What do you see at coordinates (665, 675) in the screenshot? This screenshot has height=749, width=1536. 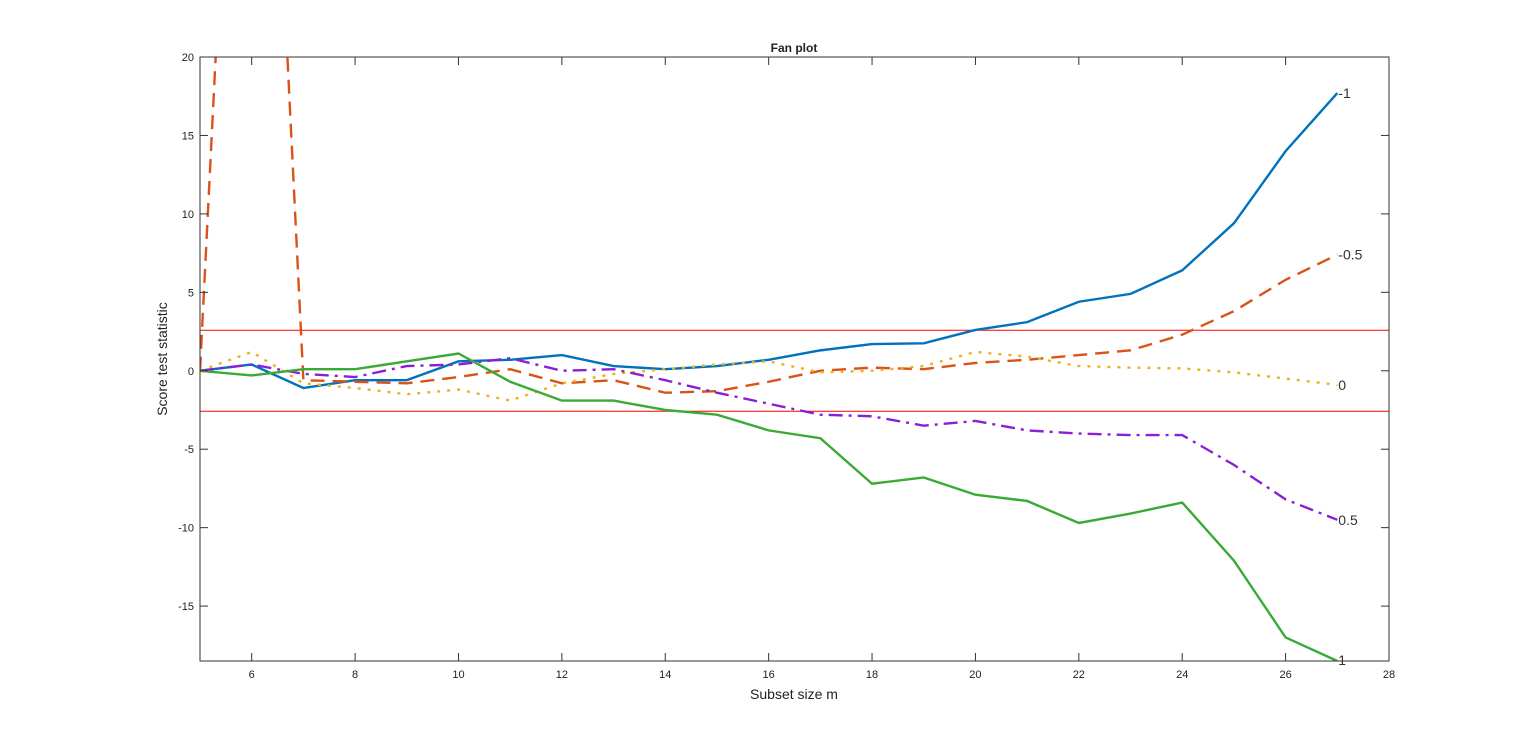 I see `x-tick-label: 14` at bounding box center [665, 675].